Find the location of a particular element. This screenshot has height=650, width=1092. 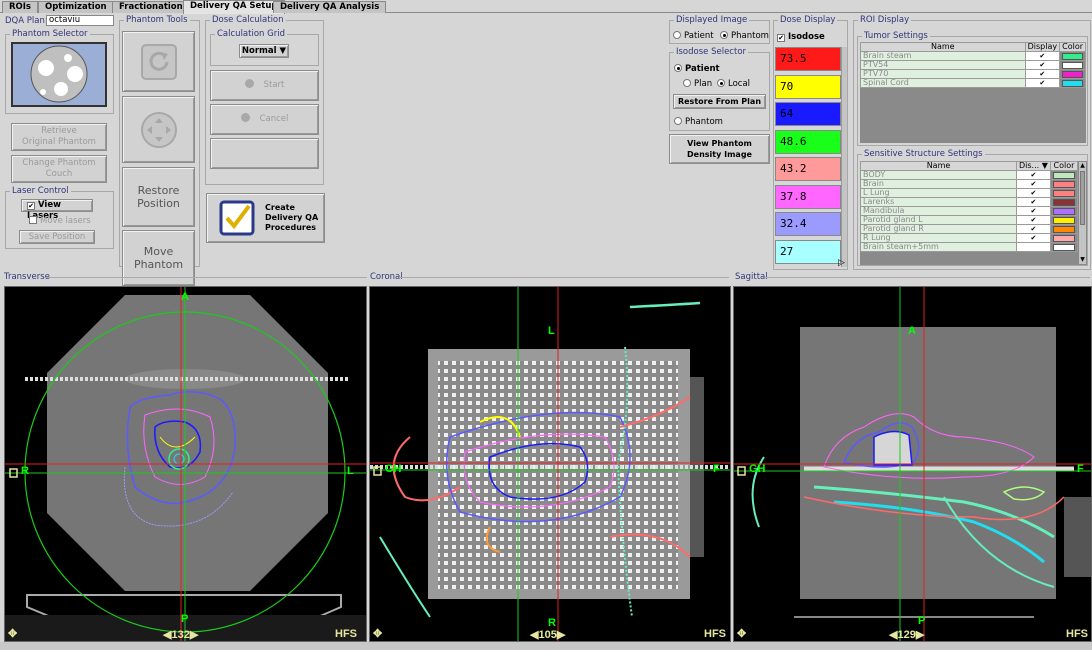

isodose-level-6: 32.4 is located at coordinates (808, 224).